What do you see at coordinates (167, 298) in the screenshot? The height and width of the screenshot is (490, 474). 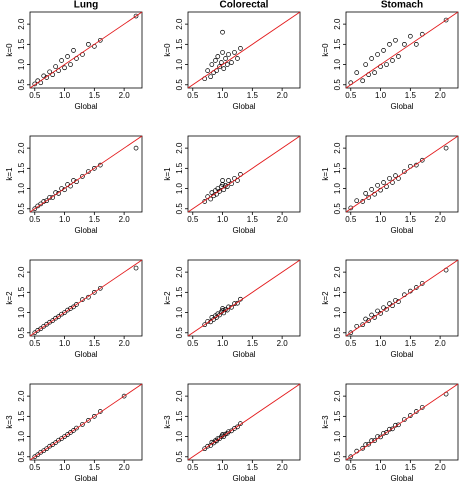 I see `y-axis-label: k=2` at bounding box center [167, 298].